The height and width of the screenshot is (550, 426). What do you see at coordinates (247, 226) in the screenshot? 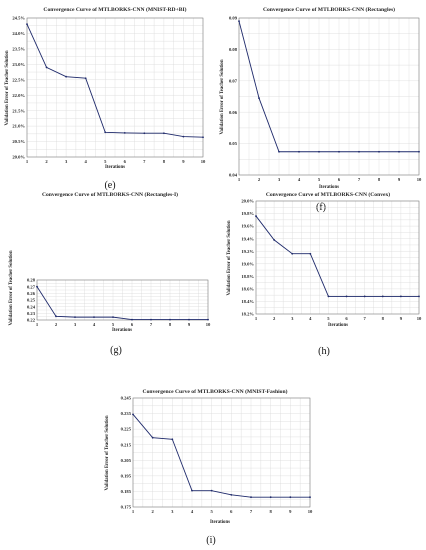
I see `y-tick-label: 19.6%` at bounding box center [247, 226].